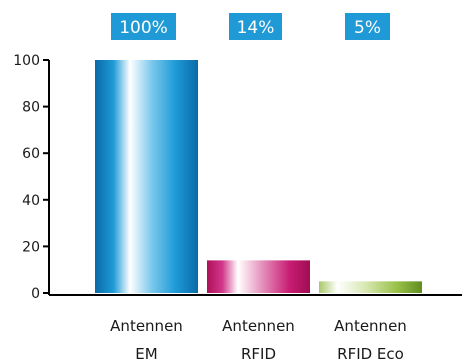 This screenshot has height=364, width=464. Describe the element at coordinates (31, 201) in the screenshot. I see `y-tick-label: 40` at that location.